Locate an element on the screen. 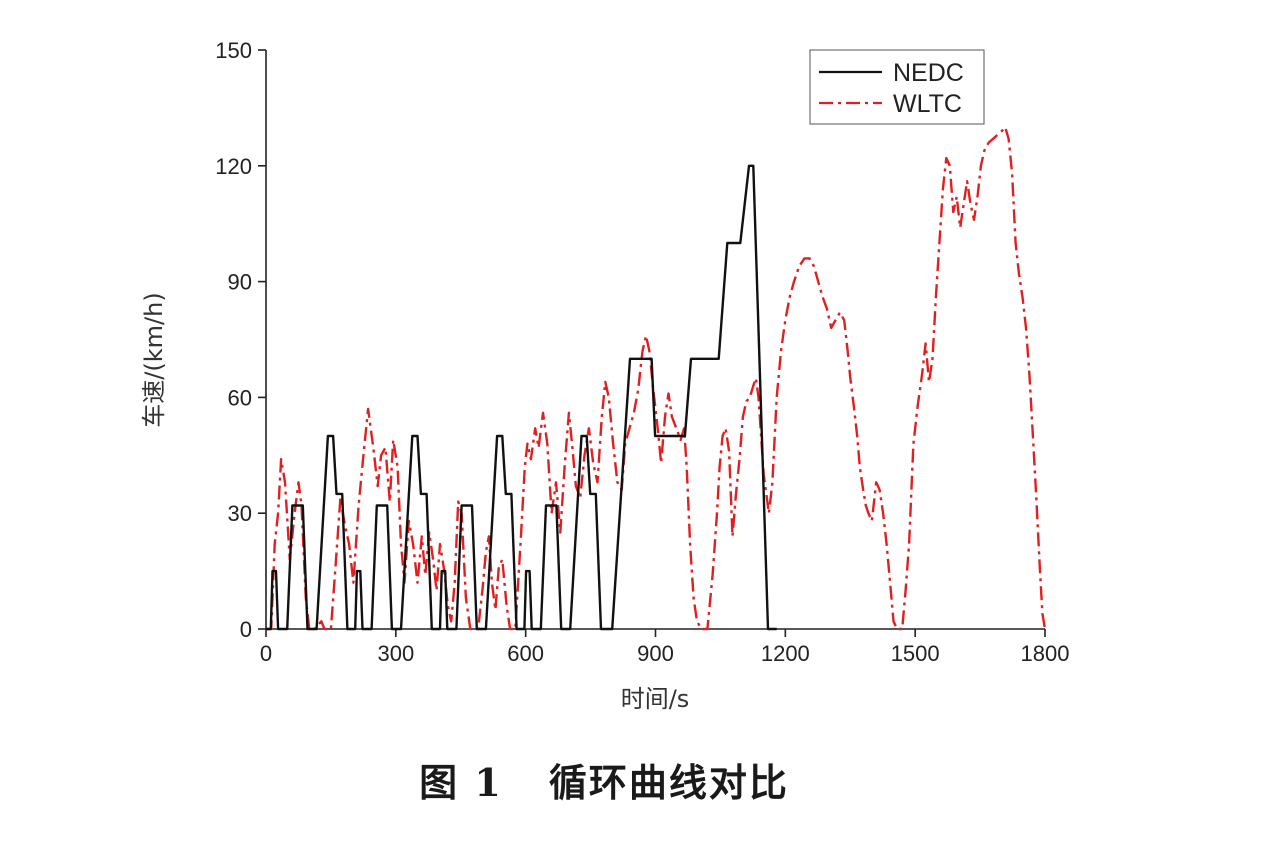  x-tick-label: 1800 is located at coordinates (1045, 653).